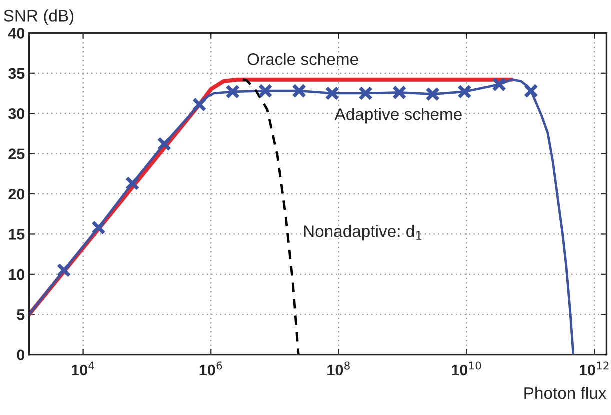  Describe the element at coordinates (398, 116) in the screenshot. I see `annotation: Adaptive scheme` at that location.